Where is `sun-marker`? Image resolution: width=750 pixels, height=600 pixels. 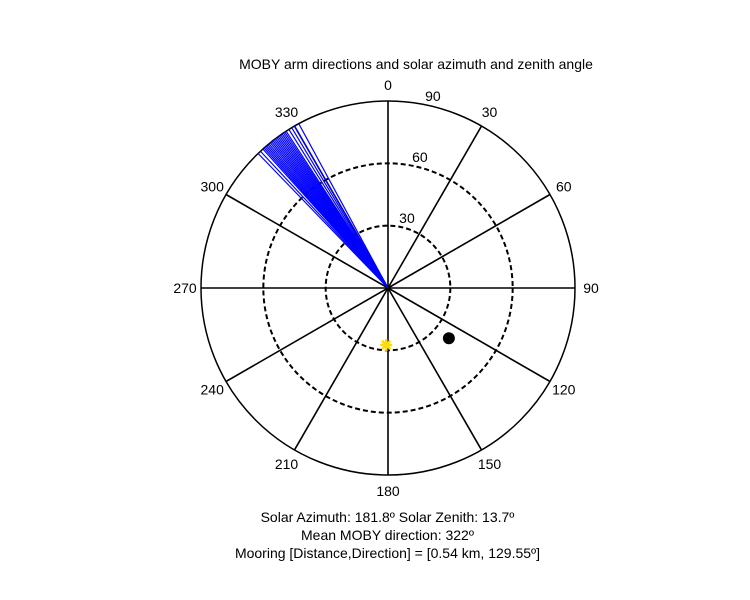
sun-marker is located at coordinates (386, 344).